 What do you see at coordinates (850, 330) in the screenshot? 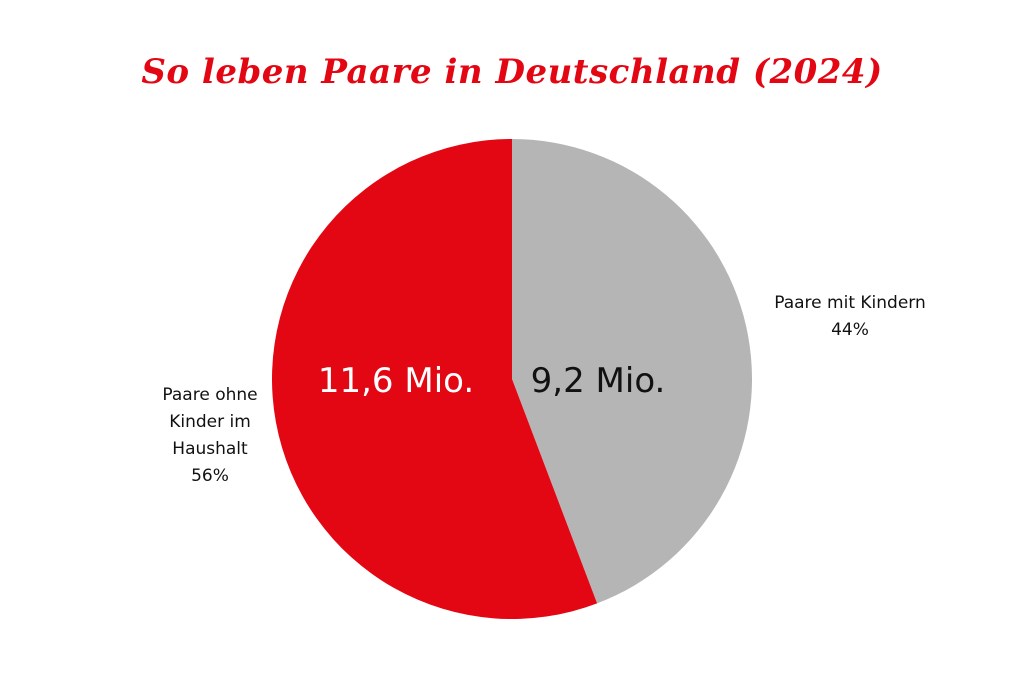
I see `slice-percent: 44%` at bounding box center [850, 330].